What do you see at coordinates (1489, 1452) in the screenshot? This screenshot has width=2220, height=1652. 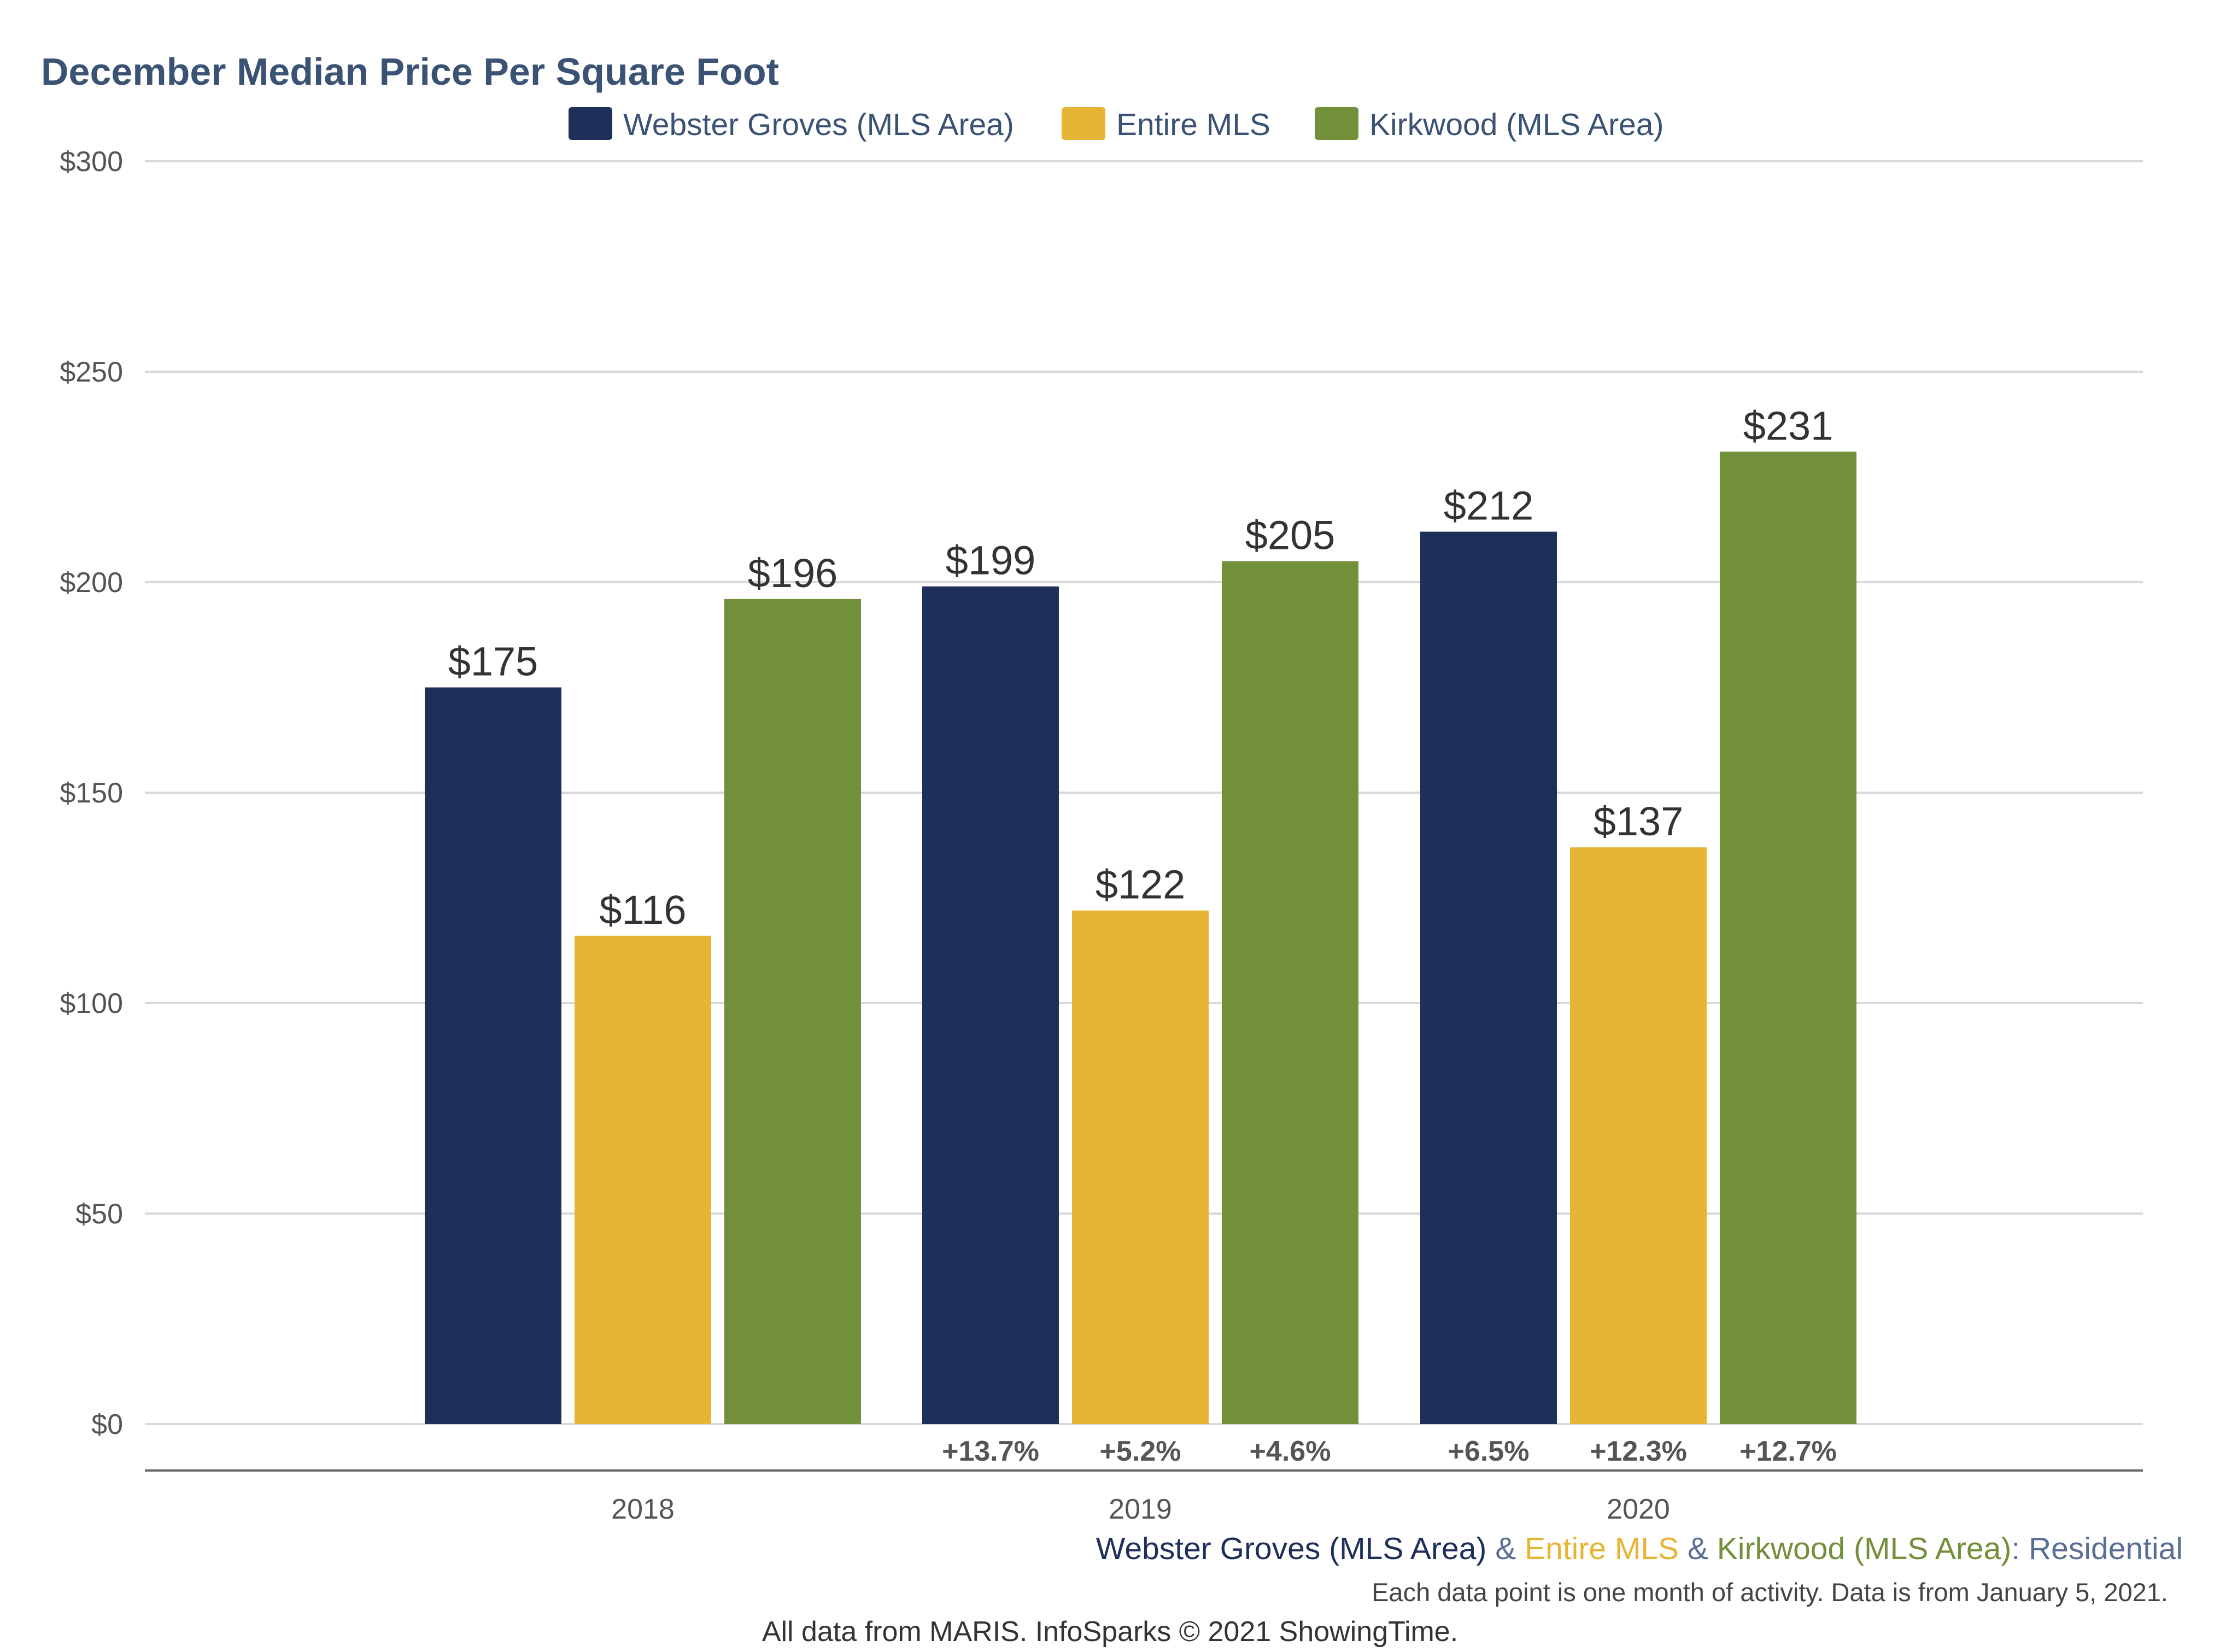 I see `change-label: +6.5%` at bounding box center [1489, 1452].